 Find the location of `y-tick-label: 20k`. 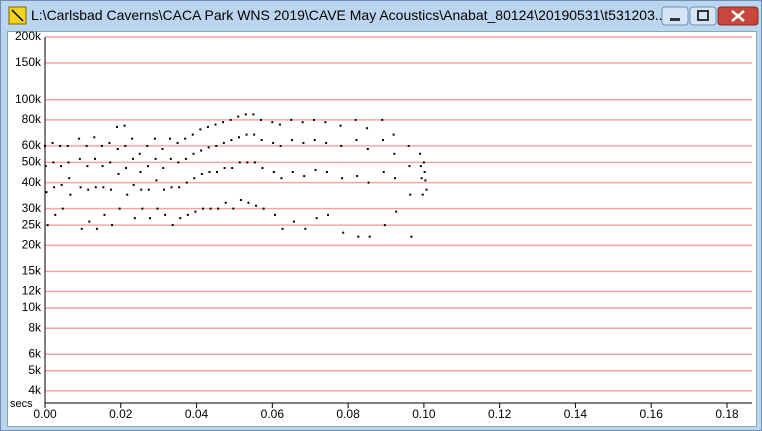

y-tick-label: 20k is located at coordinates (32, 244).